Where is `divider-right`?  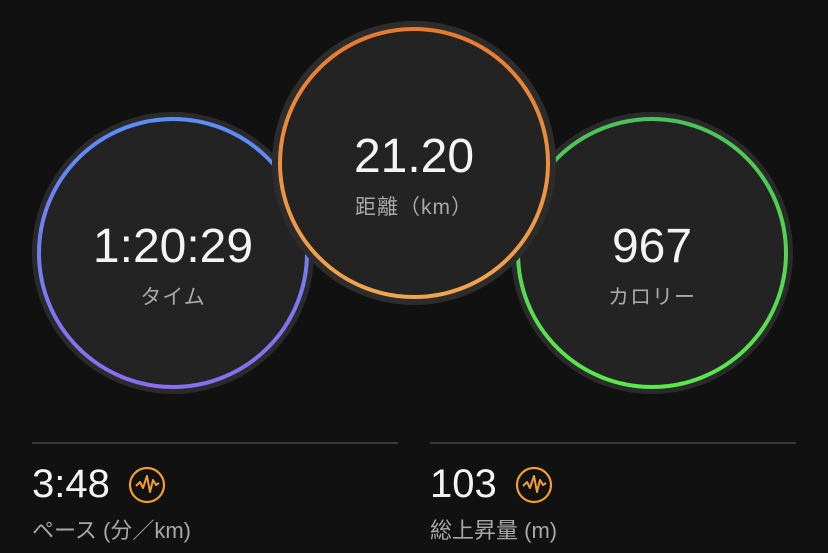 divider-right is located at coordinates (613, 443).